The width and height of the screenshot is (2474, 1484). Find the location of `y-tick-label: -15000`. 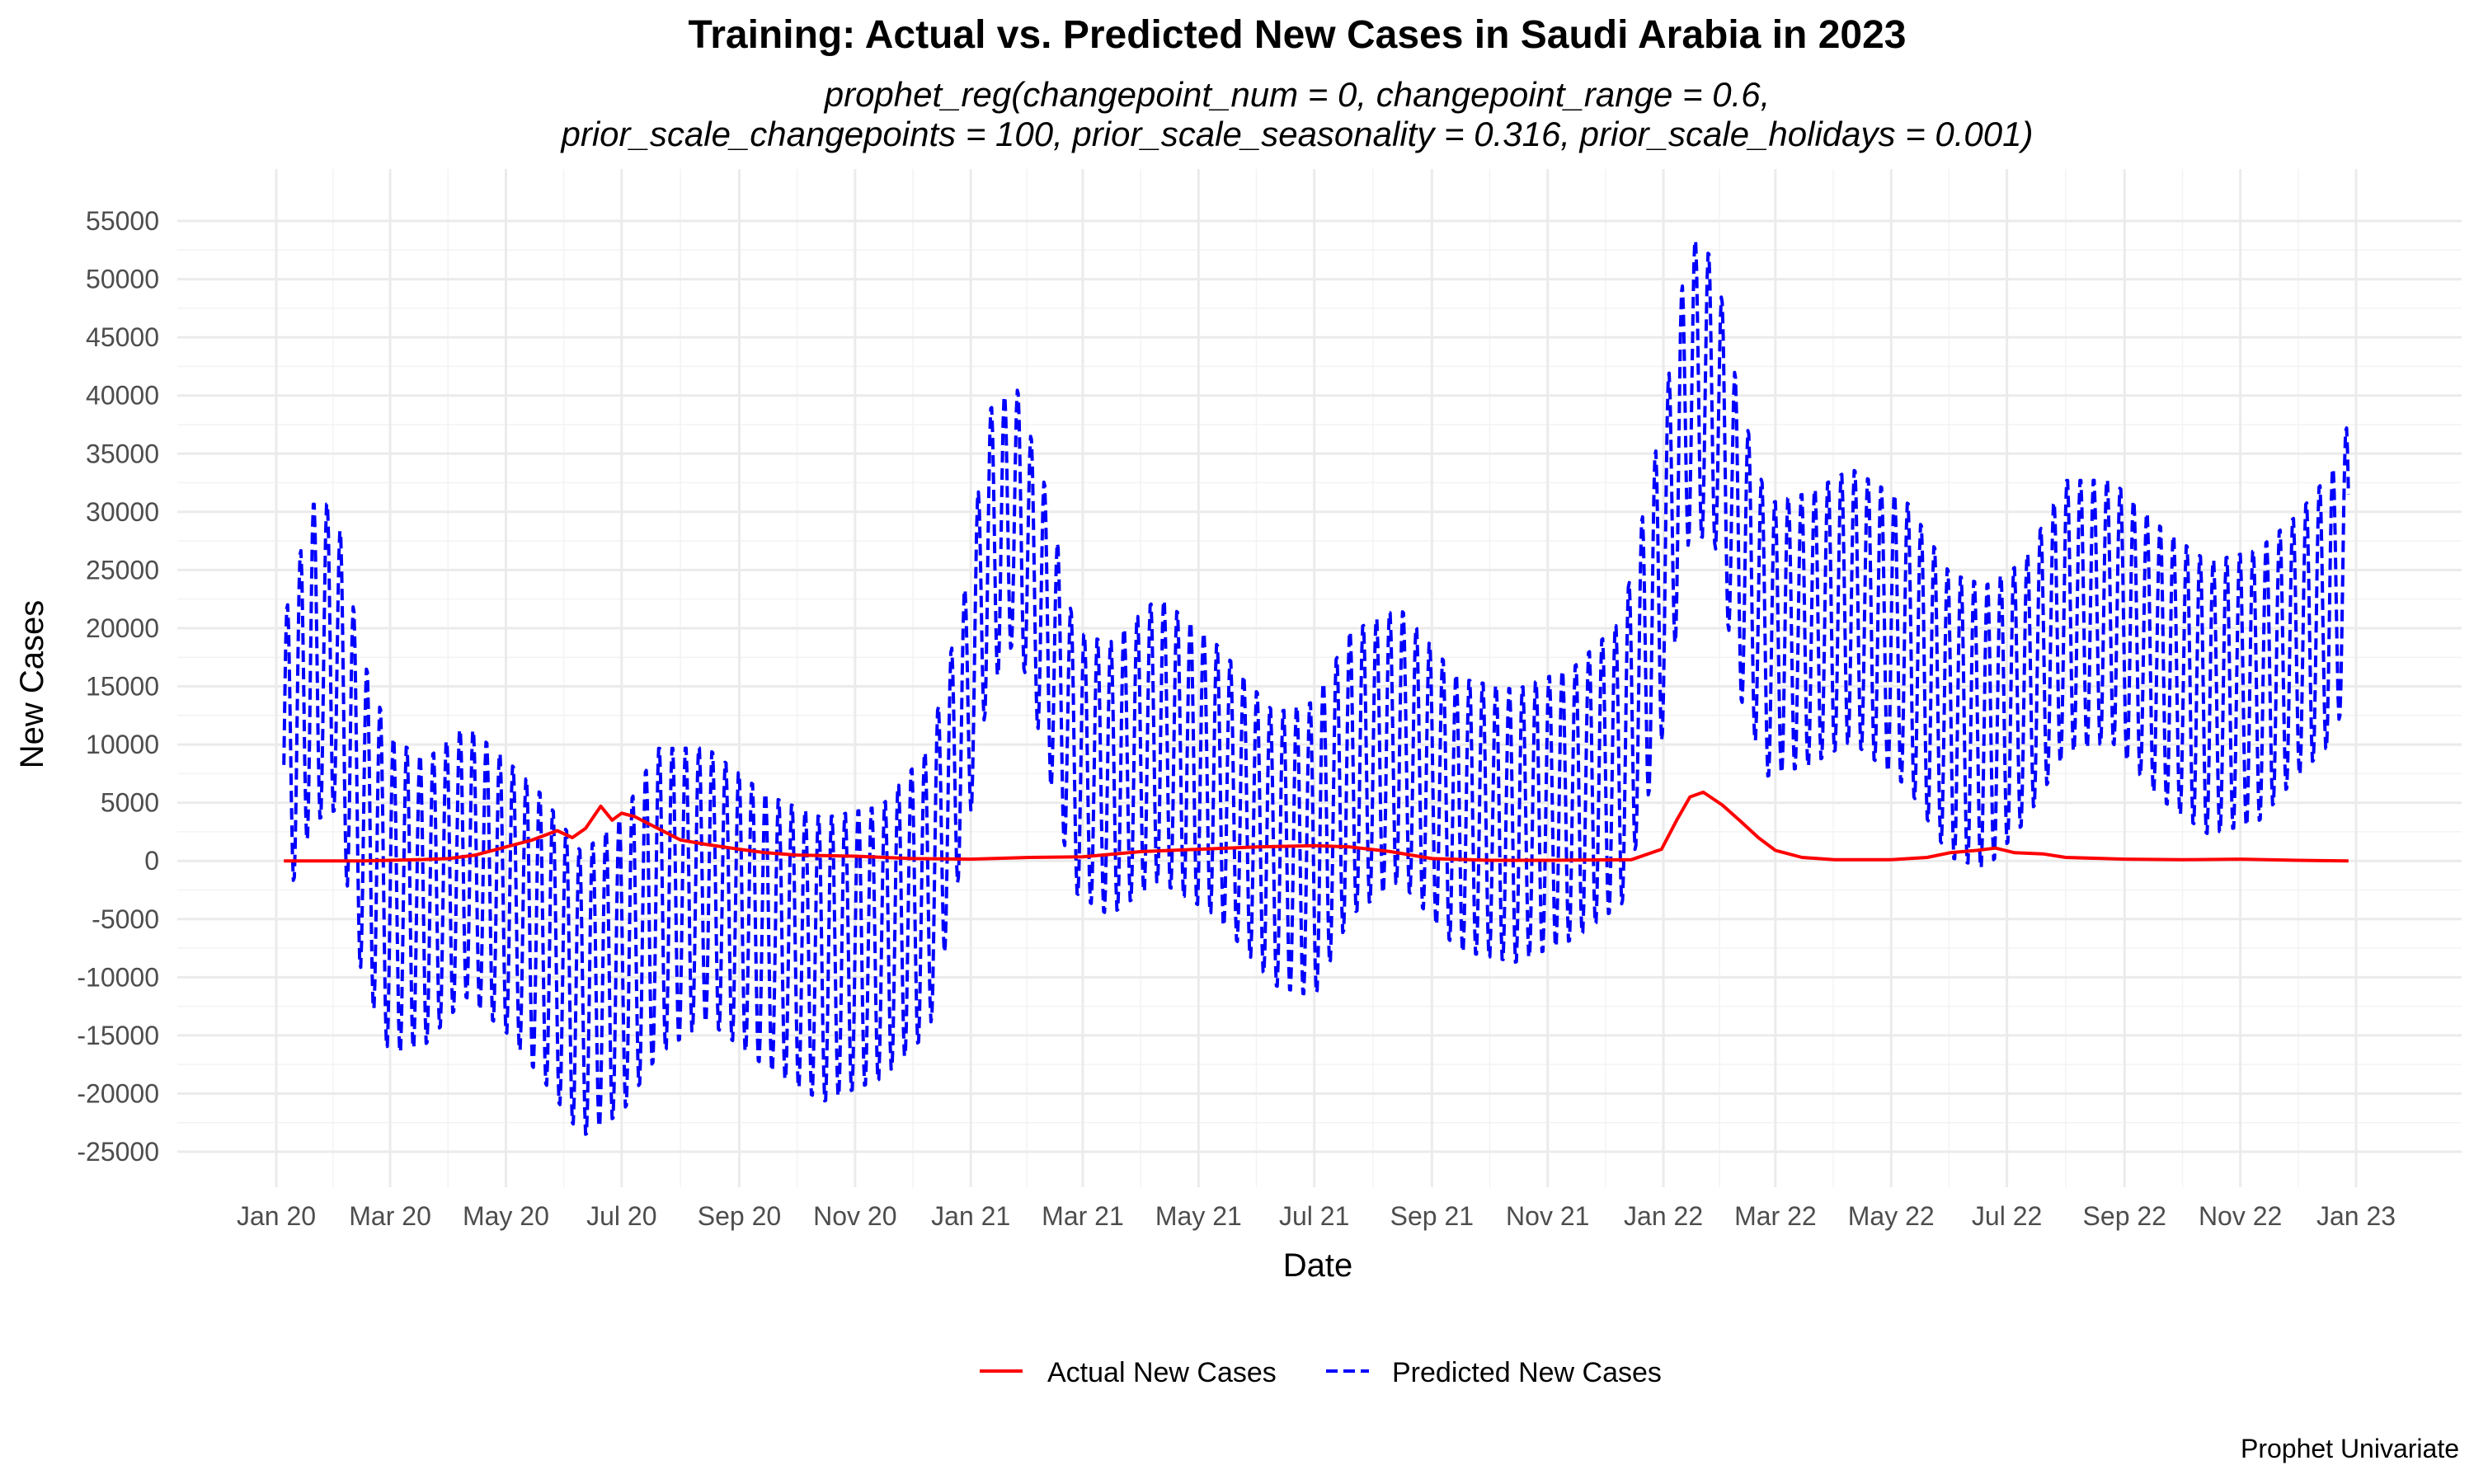

y-tick-label: -15000 is located at coordinates (118, 1035).